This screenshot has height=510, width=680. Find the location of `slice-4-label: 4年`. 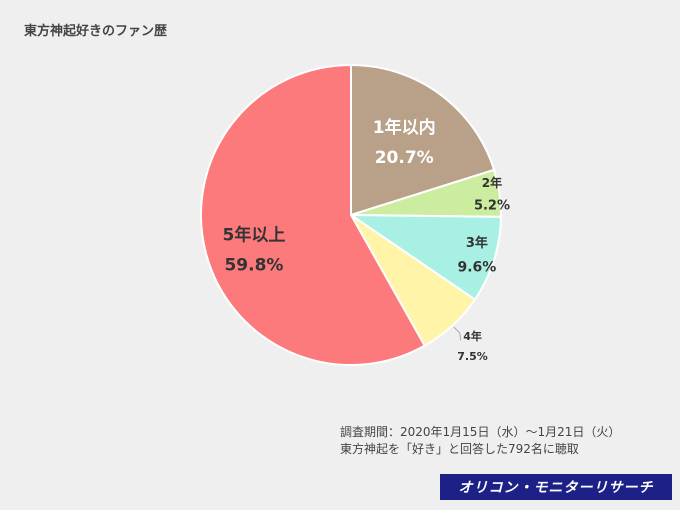

slice-4-label: 4年 is located at coordinates (472, 336).